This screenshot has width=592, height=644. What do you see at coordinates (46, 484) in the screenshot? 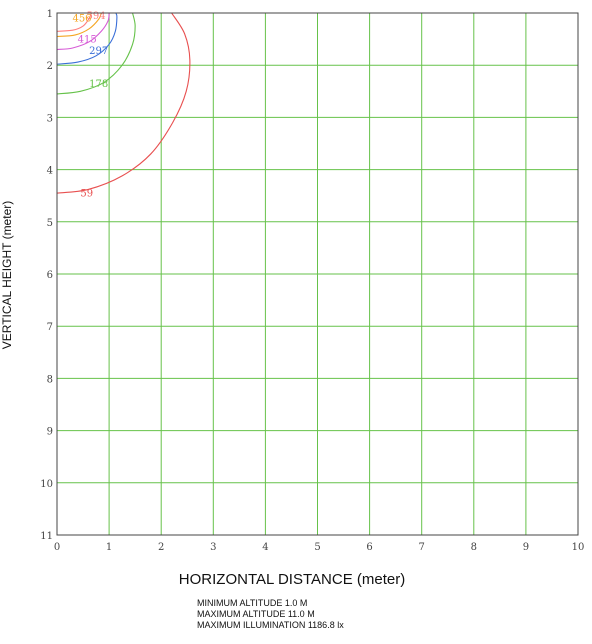
I see `y-tick-label: 10` at bounding box center [46, 484].